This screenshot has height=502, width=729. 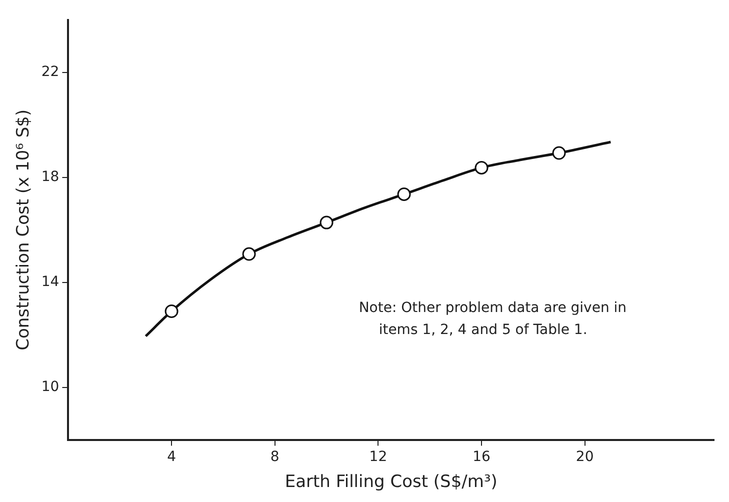 I want to click on y-axis-title: Construction Cost (x 10⁶ S$), so click(x=24, y=229).